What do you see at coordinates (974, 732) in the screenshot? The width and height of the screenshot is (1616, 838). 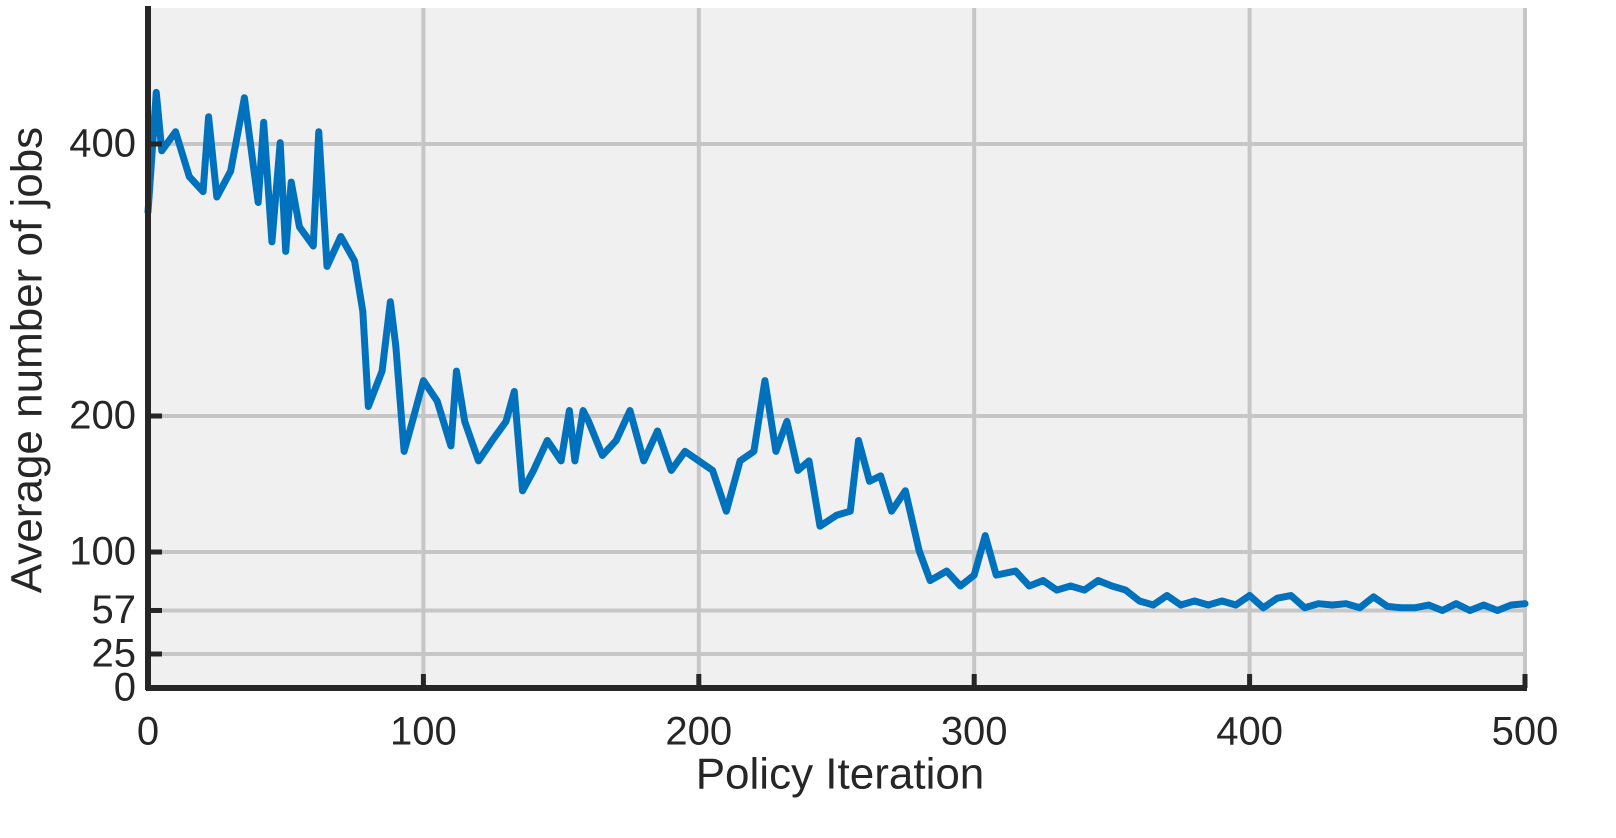 I see `x-tick-label: 300` at bounding box center [974, 732].